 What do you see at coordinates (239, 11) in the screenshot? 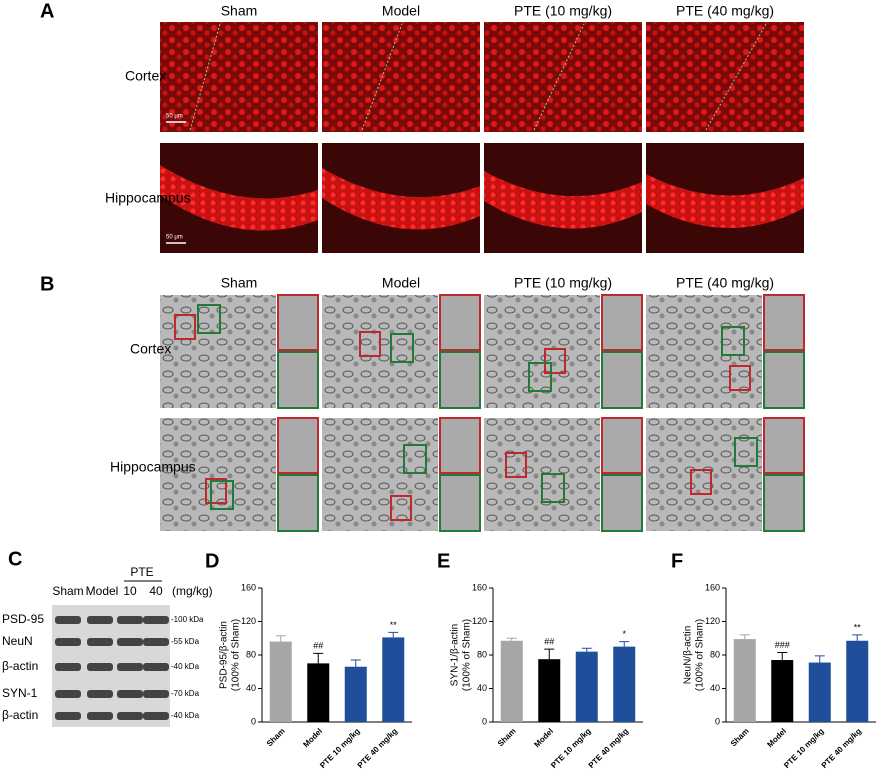
I see `column-header: Sham` at bounding box center [239, 11].